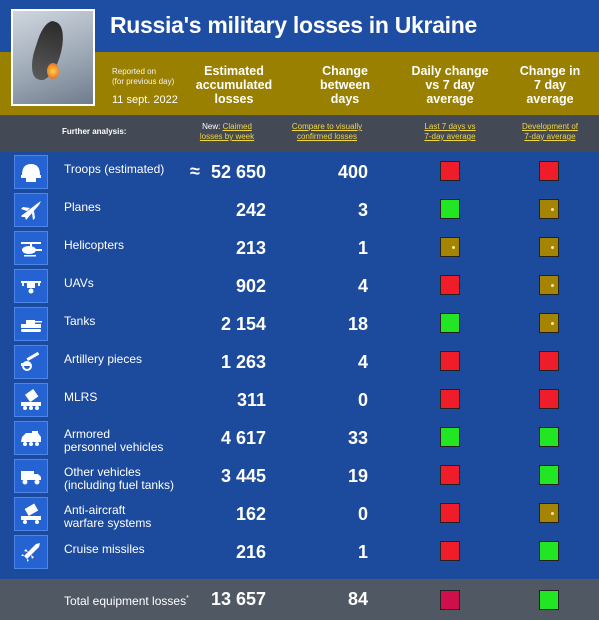 The height and width of the screenshot is (620, 599). What do you see at coordinates (238, 172) in the screenshot?
I see `row-value: 52 650` at bounding box center [238, 172].